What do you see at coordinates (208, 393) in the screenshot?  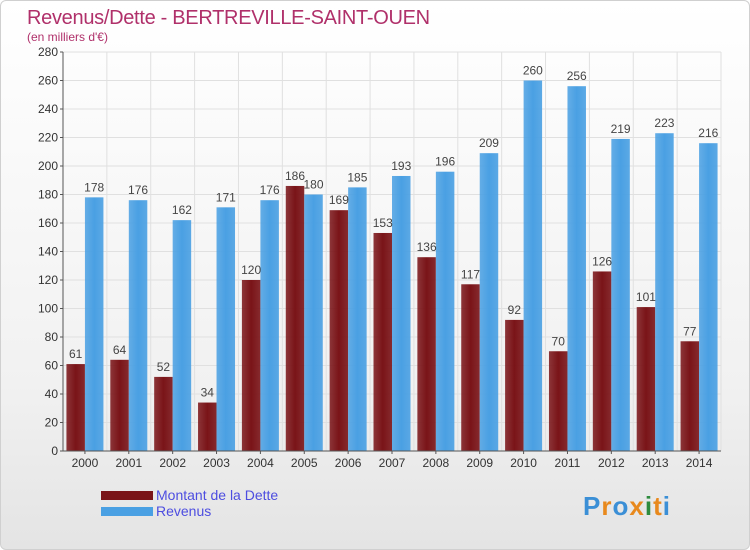 I see `data-label-debt: 34` at bounding box center [208, 393].